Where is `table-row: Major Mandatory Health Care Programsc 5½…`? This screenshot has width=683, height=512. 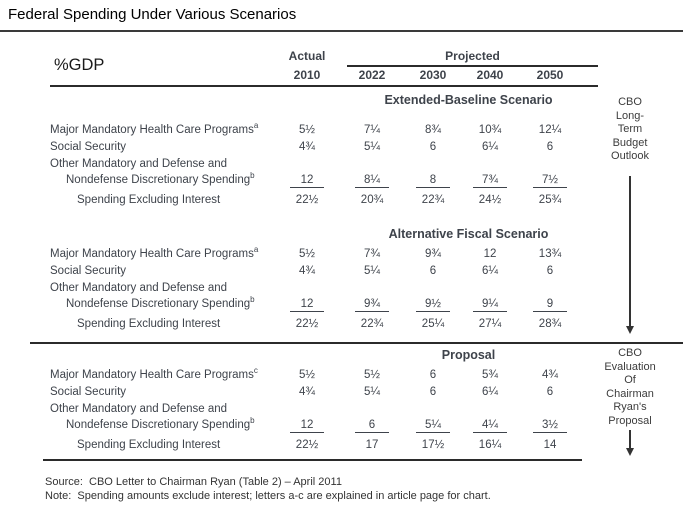
table-row: Major Mandatory Health Care Programsc 5½… is located at coordinates (324, 376).